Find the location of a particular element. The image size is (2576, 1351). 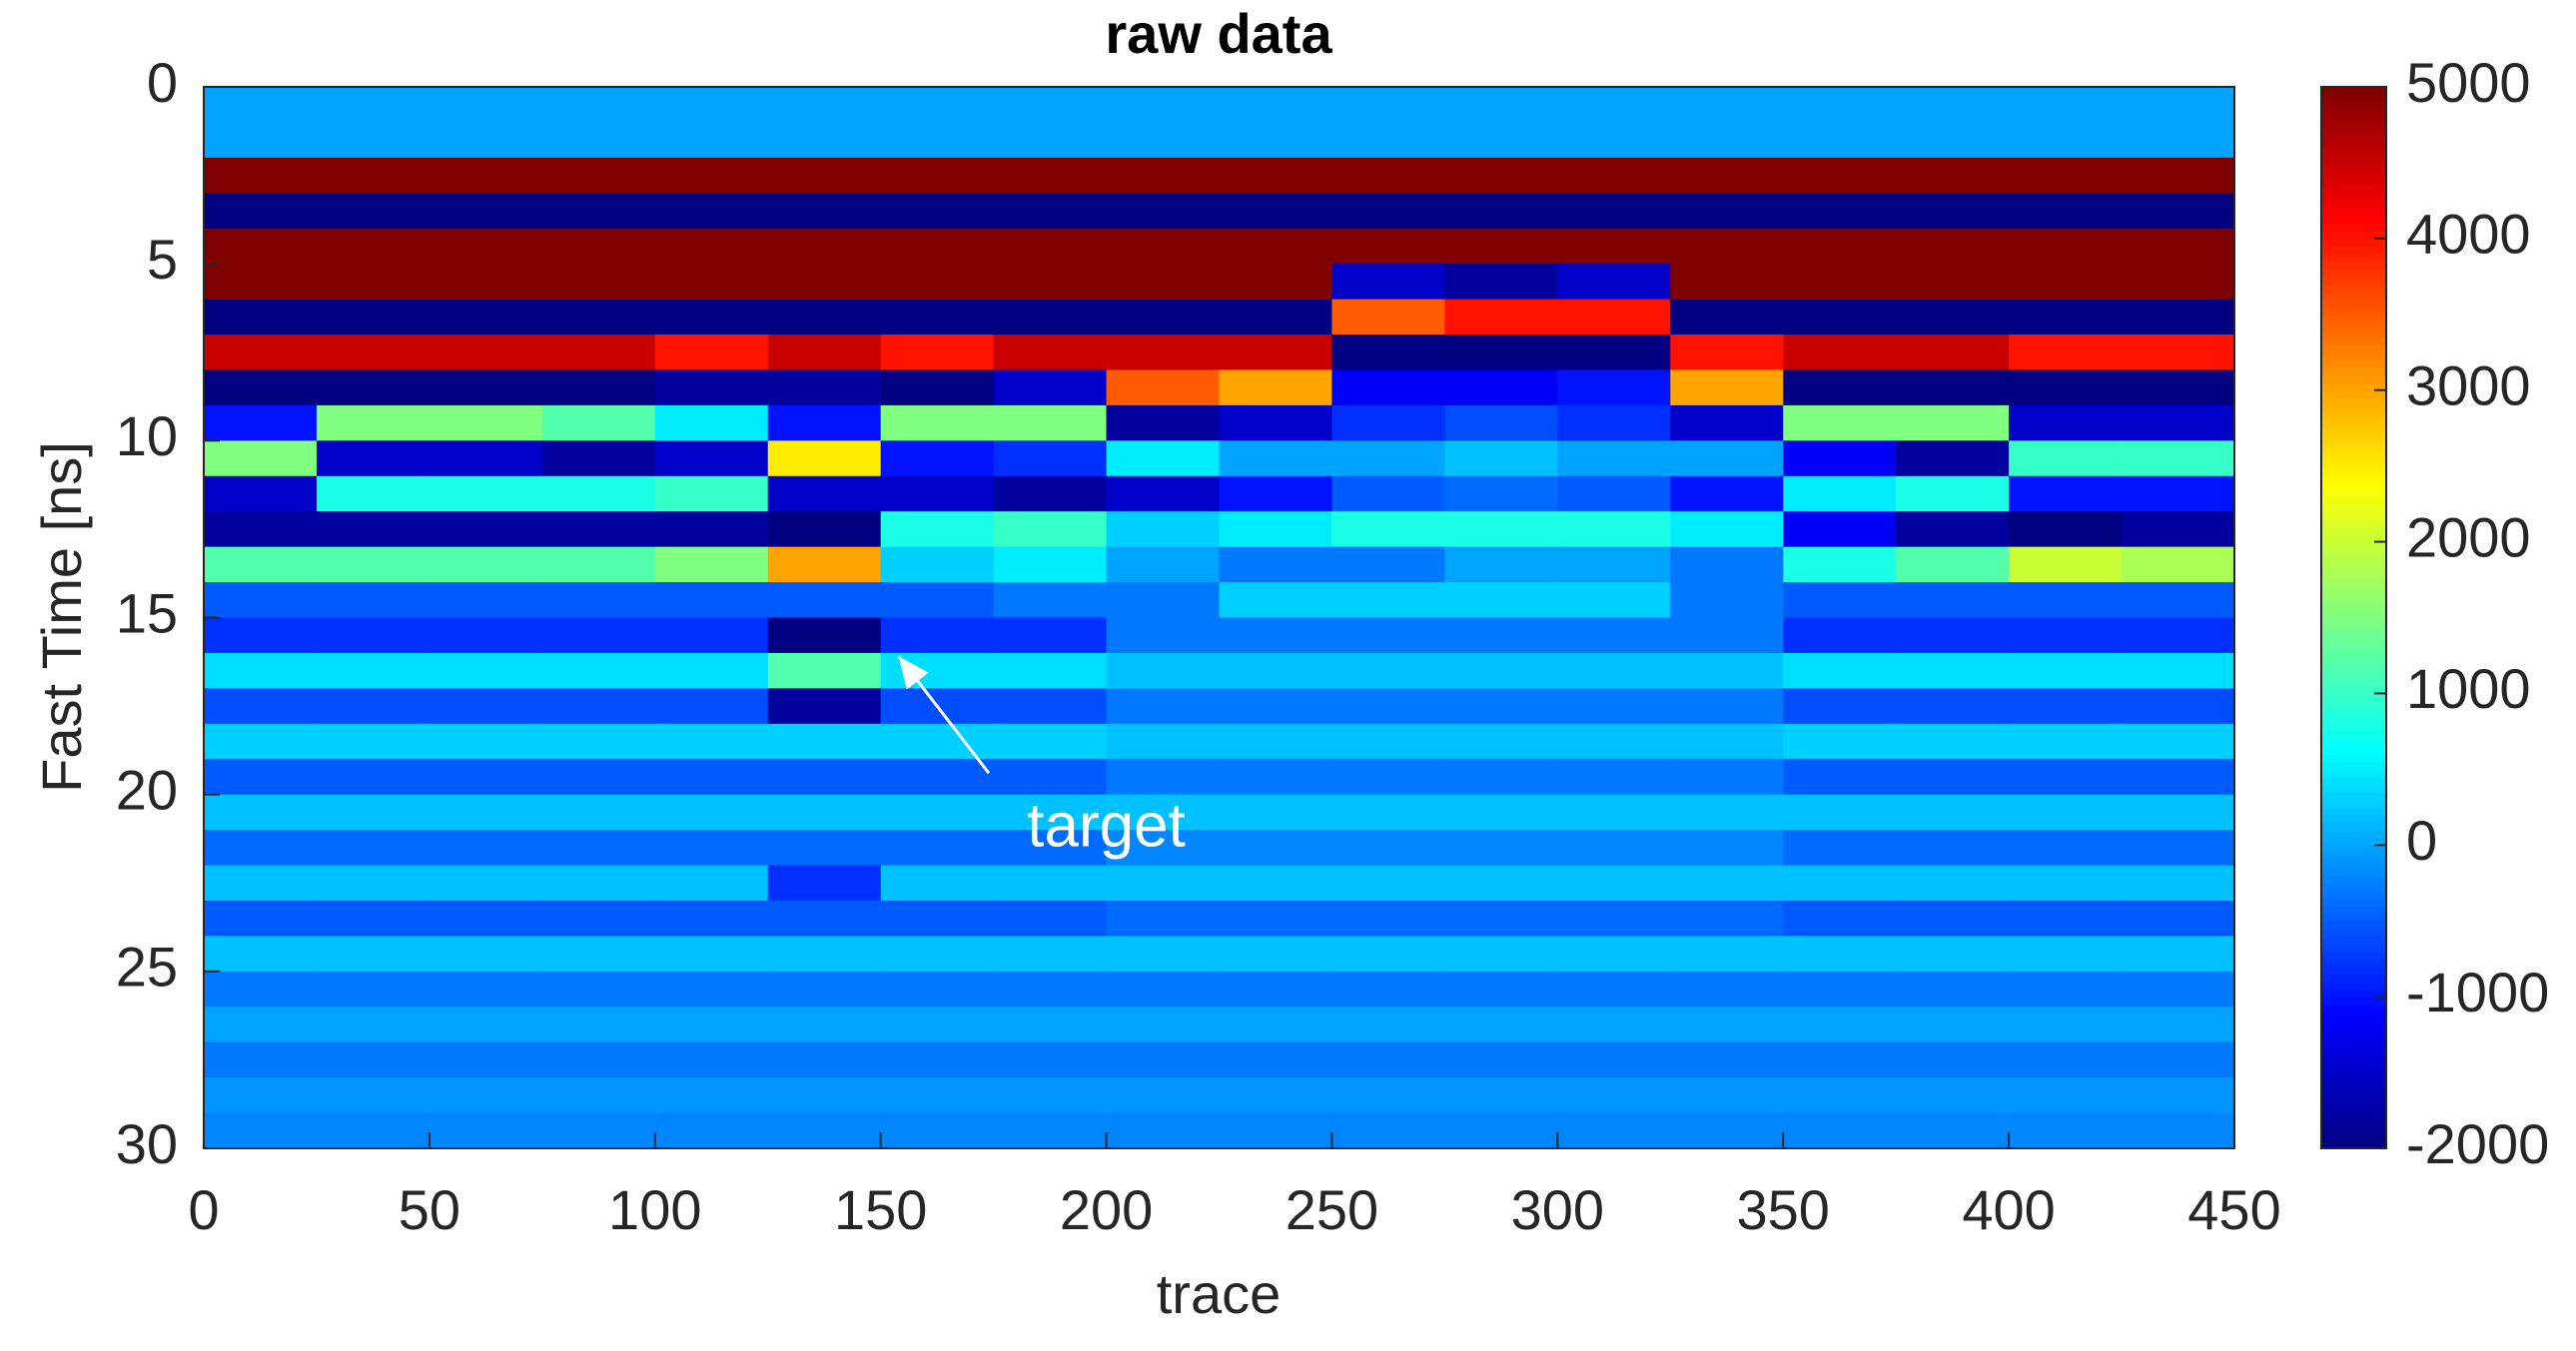

annotation-text: target is located at coordinates (1106, 825).